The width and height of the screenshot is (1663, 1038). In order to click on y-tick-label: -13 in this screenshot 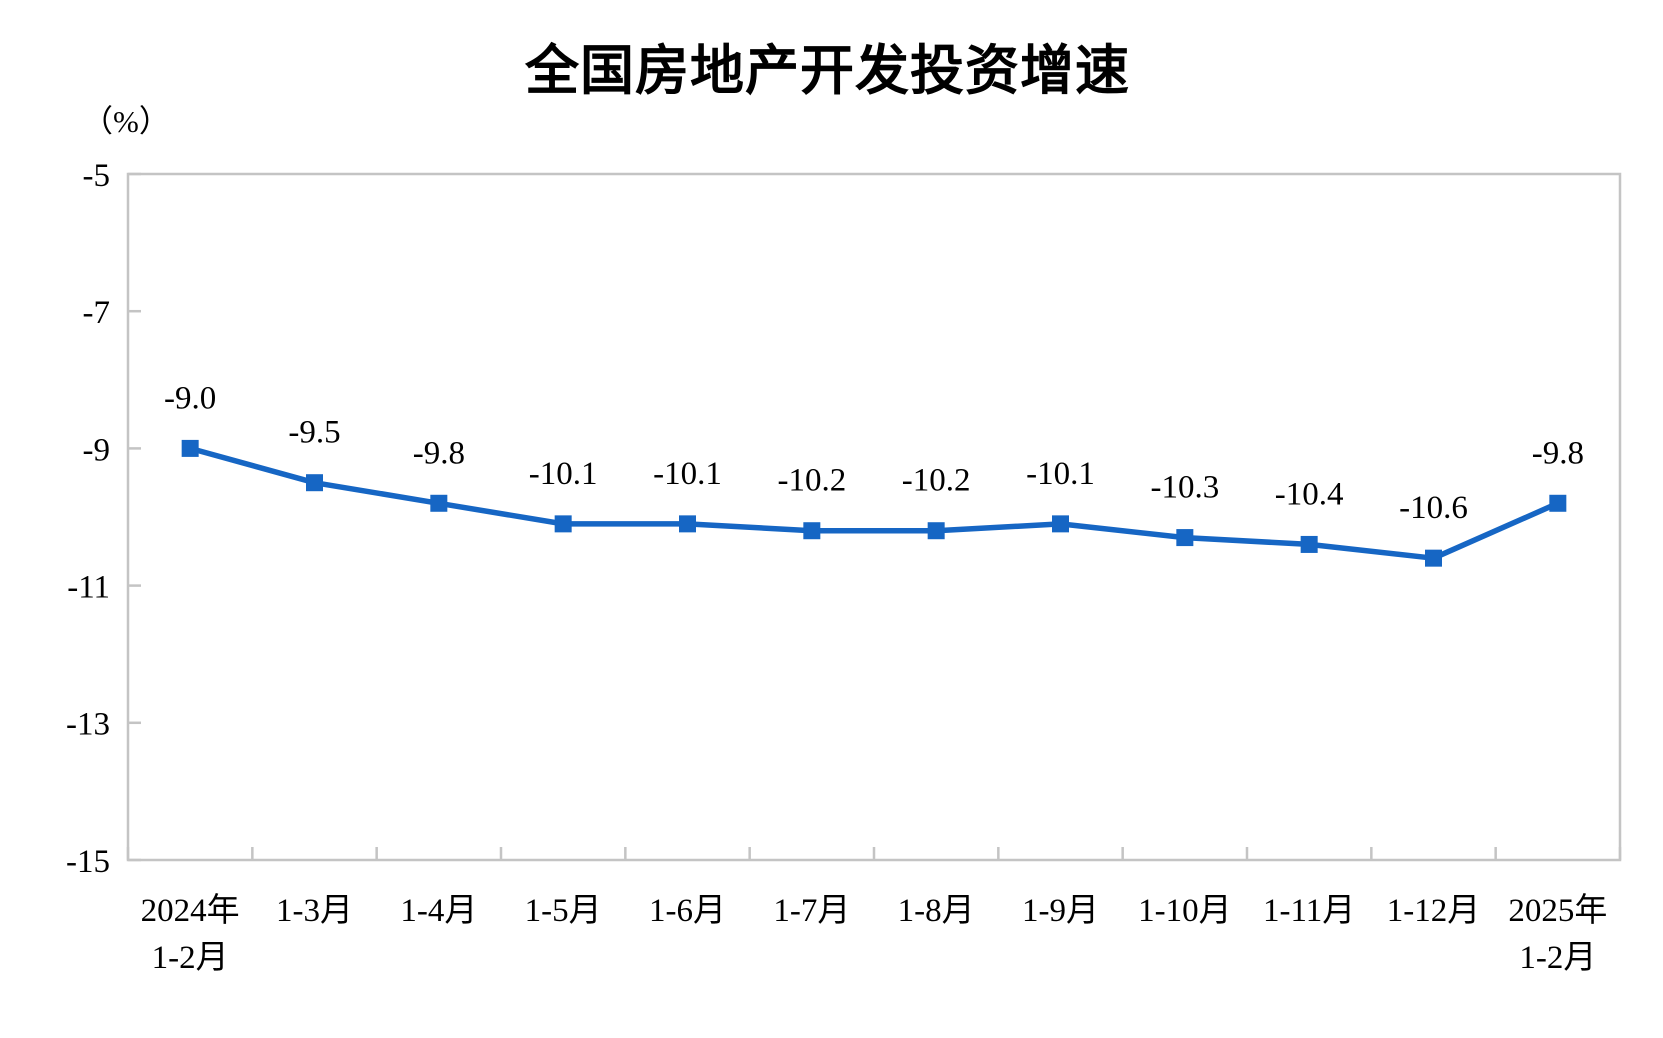, I will do `click(88, 725)`.